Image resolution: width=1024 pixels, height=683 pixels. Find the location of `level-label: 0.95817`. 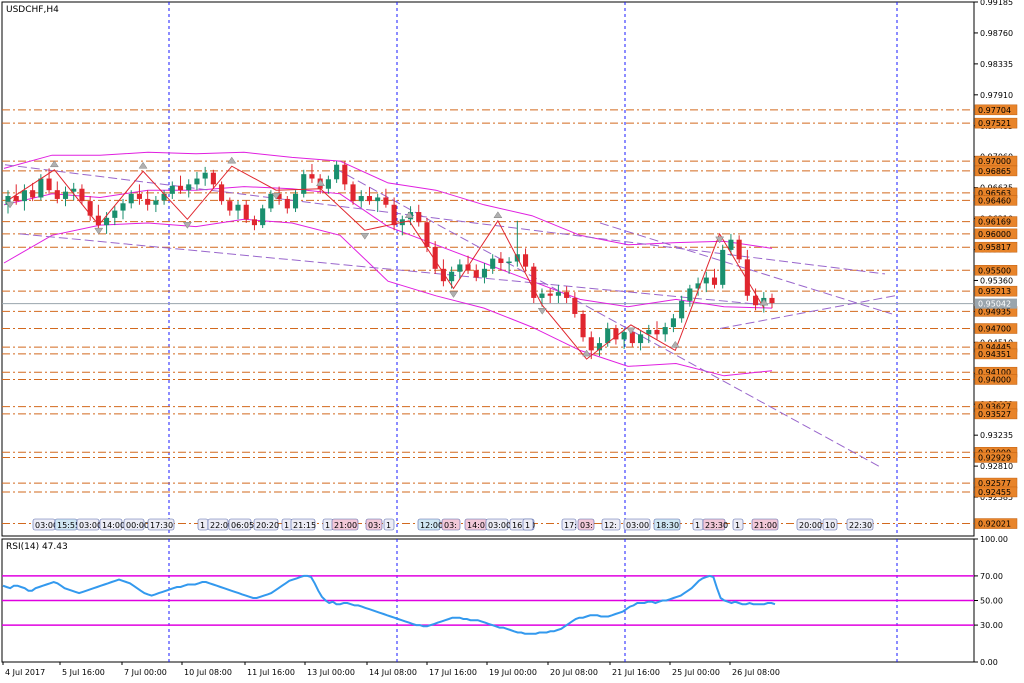

level-label: 0.95817 is located at coordinates (994, 247).